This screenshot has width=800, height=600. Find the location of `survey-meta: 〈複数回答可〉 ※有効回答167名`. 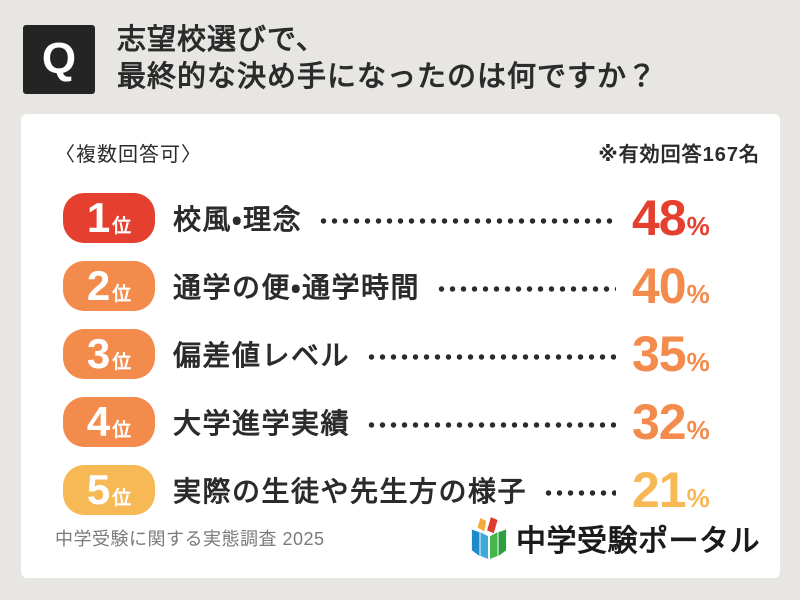

survey-meta: 〈複数回答可〉 ※有効回答167名 is located at coordinates (407, 152).